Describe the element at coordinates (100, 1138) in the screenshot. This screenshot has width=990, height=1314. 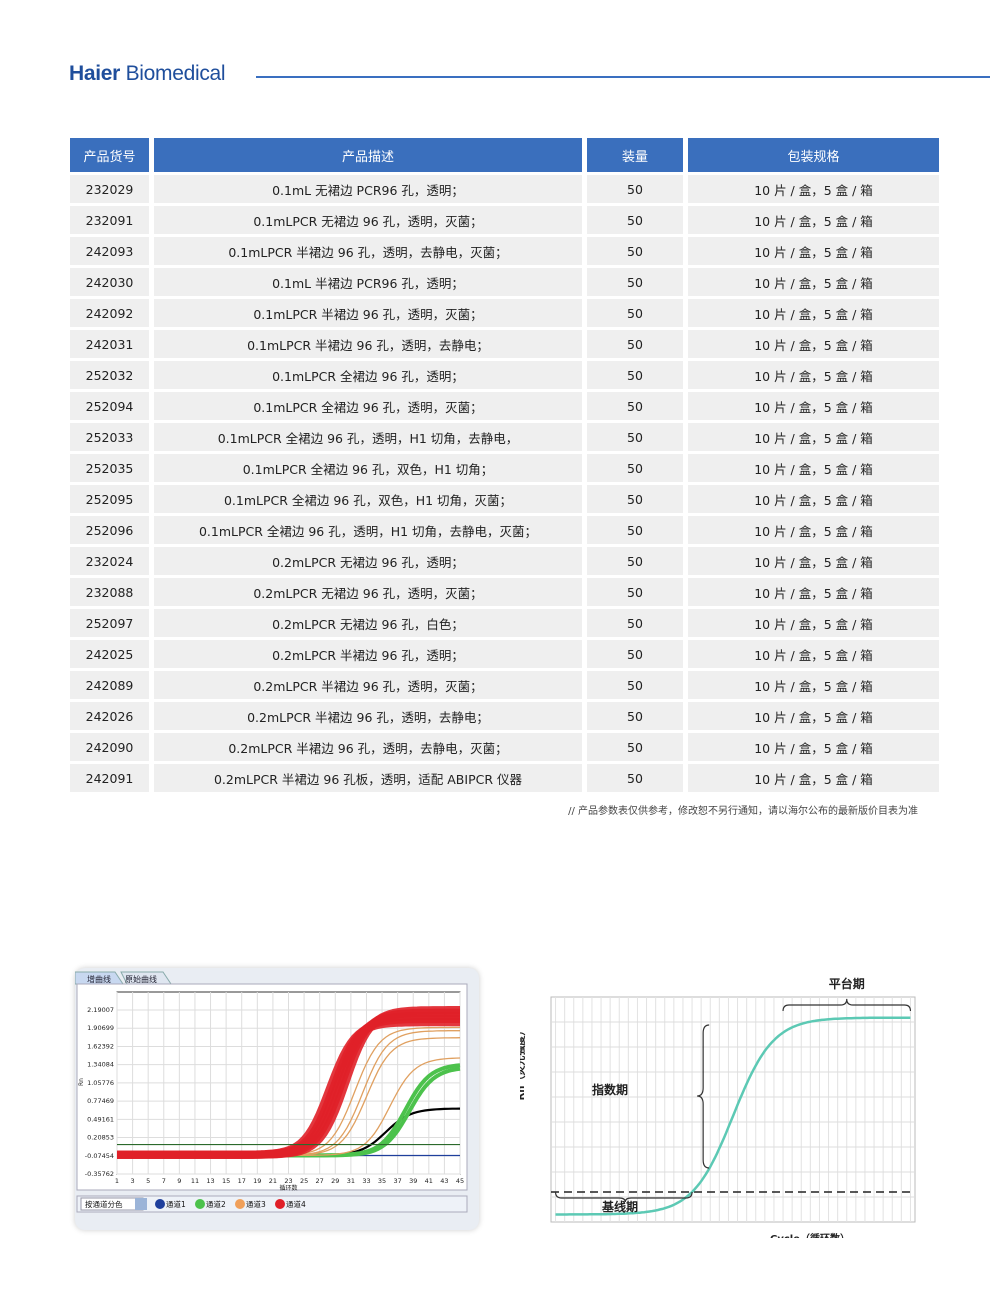
I see `y-tick-label: 0.20853` at that location.